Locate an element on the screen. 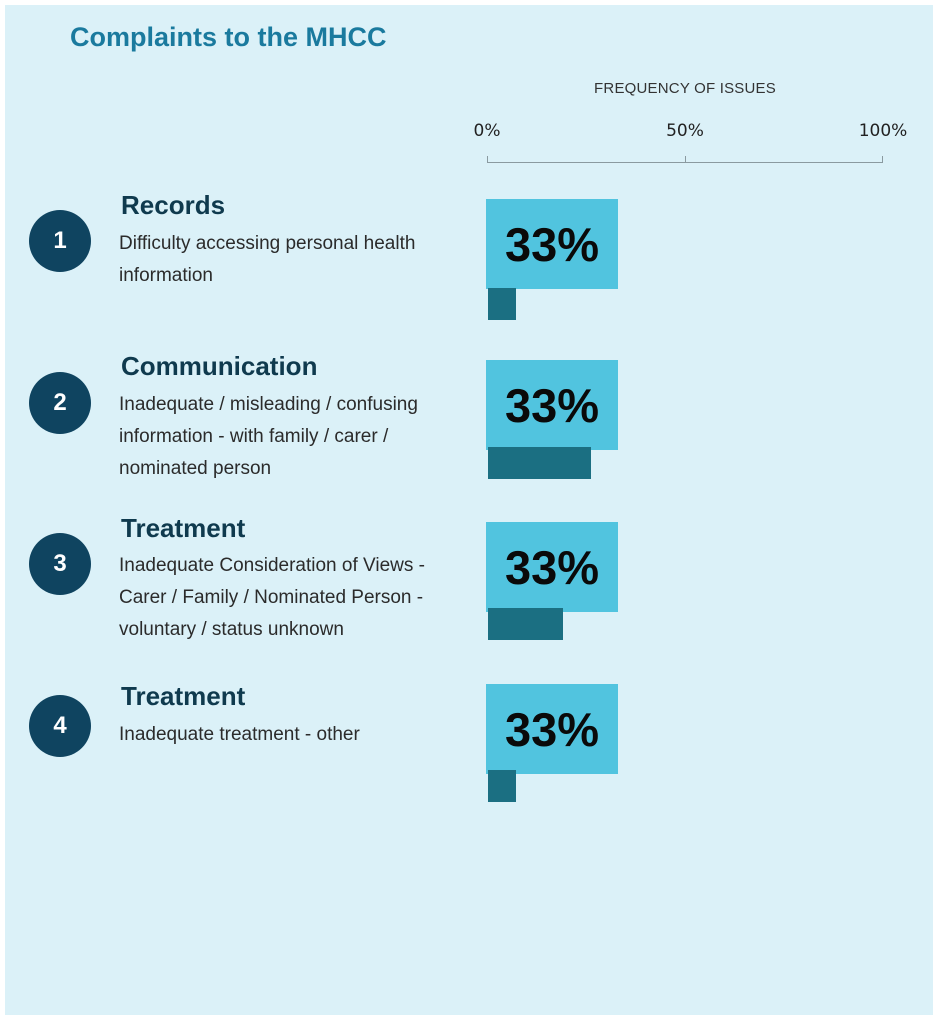 Image resolution: width=935 pixels, height=1016 pixels. x-tick-label-100: 100% is located at coordinates (883, 131).